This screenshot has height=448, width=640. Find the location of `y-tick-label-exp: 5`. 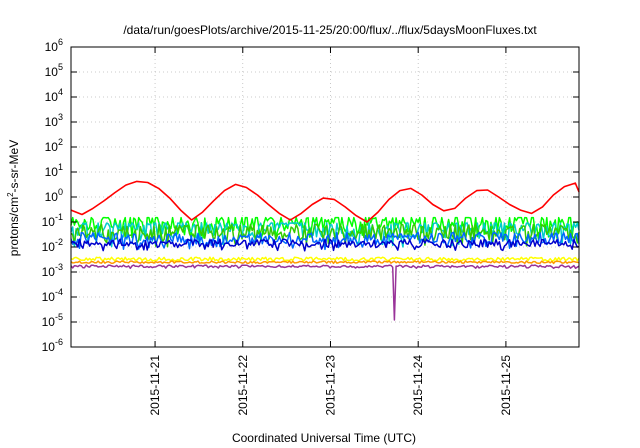

y-tick-label-exp: 5 is located at coordinates (60, 67).